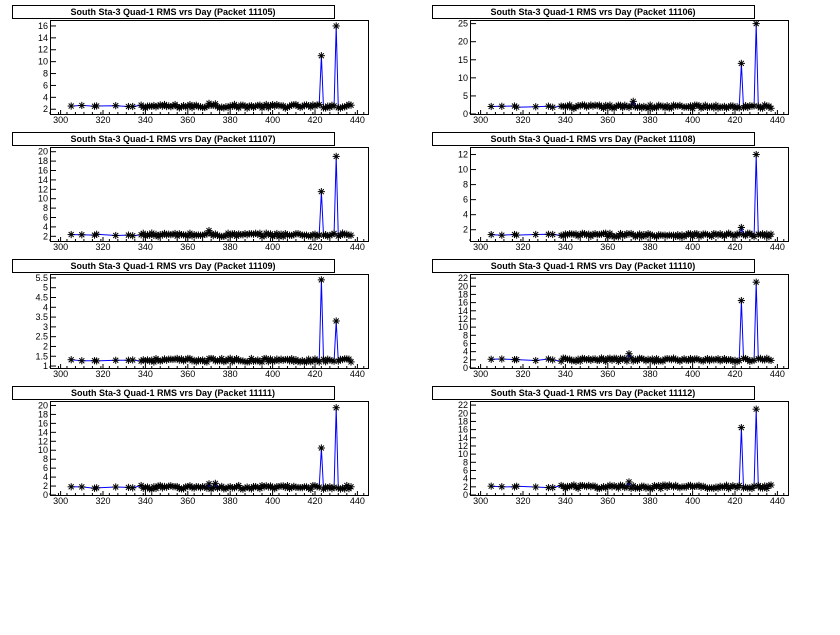 Image resolution: width=840 pixels, height=635 pixels. Describe the element at coordinates (465, 200) in the screenshot. I see `y-tick-label: 6` at that location.